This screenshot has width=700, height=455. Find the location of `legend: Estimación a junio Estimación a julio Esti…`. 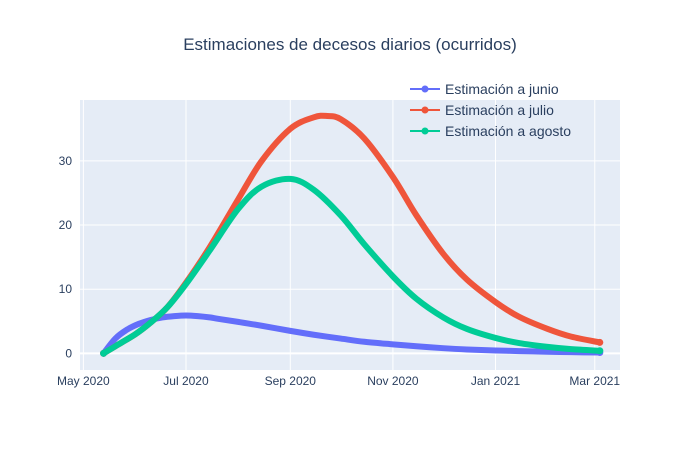

legend: Estimación a junio Estimación a julio Esti… is located at coordinates (490, 110).